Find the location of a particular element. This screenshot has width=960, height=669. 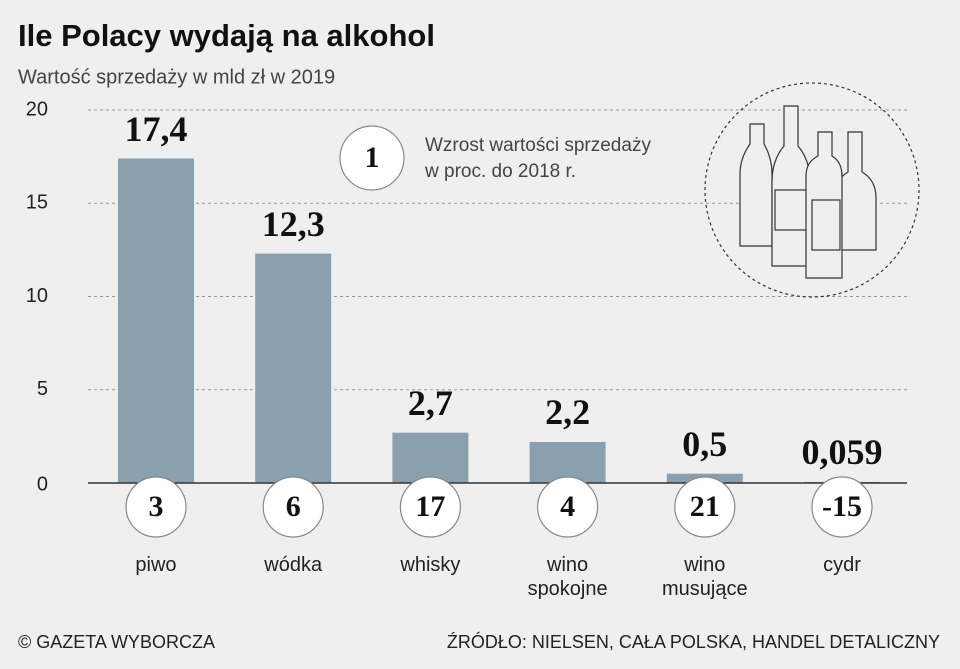

growth-label: 3 is located at coordinates (156, 506).